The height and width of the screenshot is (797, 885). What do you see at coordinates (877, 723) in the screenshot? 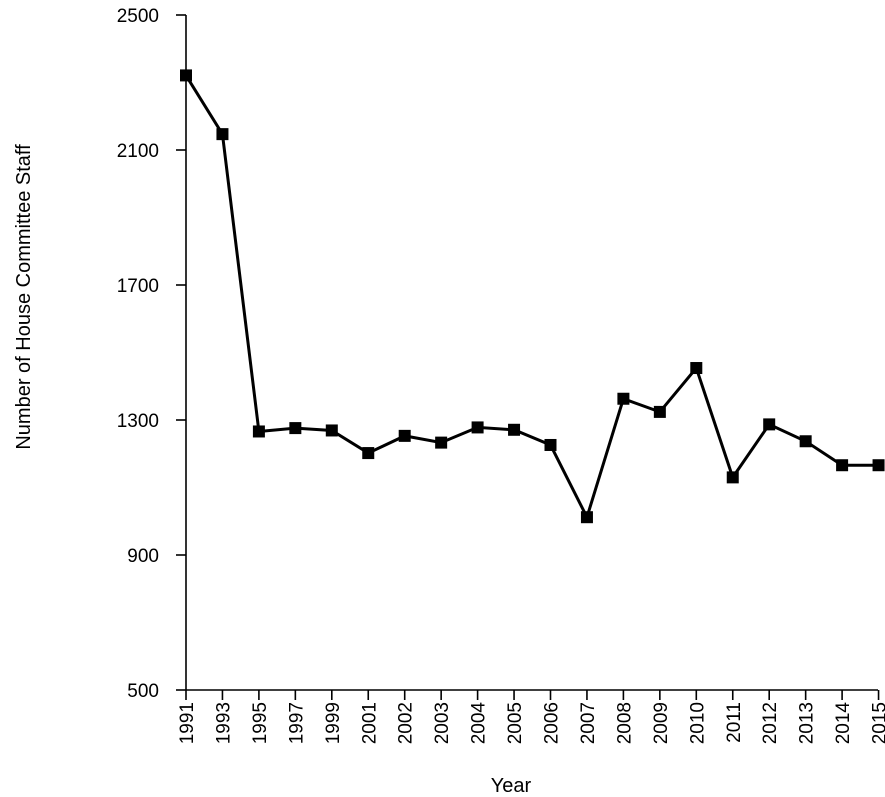
I see `x-tick-label: 2015` at bounding box center [877, 723].